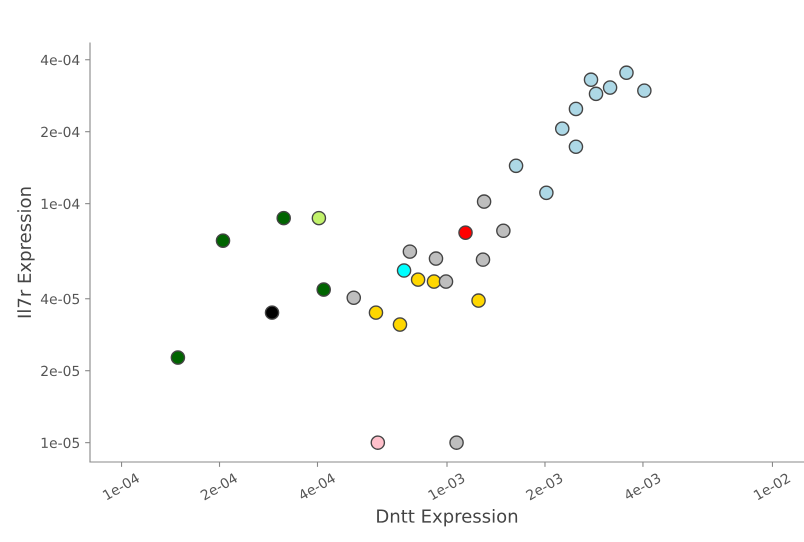 This screenshot has height=542, width=804. Describe the element at coordinates (60, 132) in the screenshot. I see `y-tick-label: 2e-04` at that location.